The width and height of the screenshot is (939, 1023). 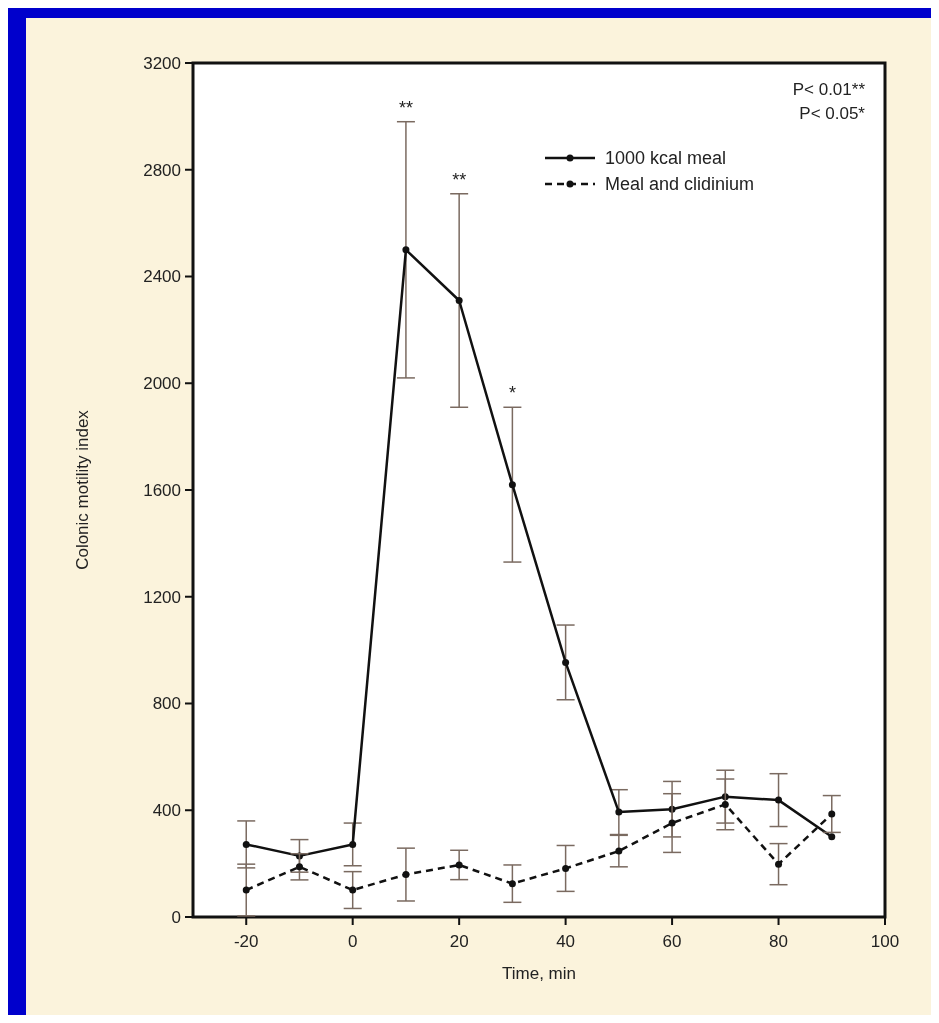 What do you see at coordinates (166, 704) in the screenshot?
I see `y-tick-label: 800` at bounding box center [166, 704].